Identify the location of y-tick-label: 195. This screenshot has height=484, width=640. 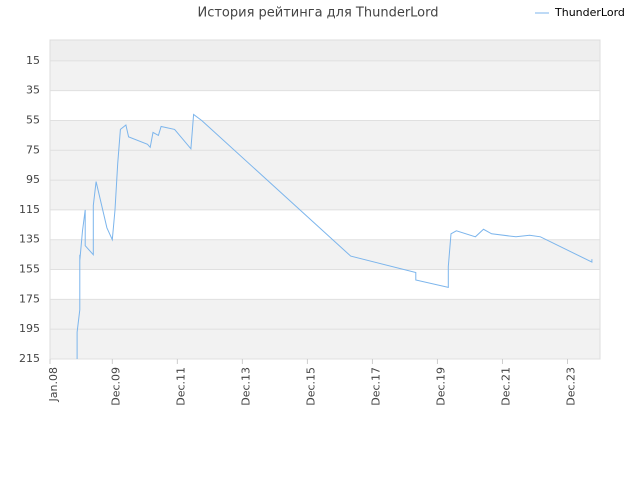
(29, 328).